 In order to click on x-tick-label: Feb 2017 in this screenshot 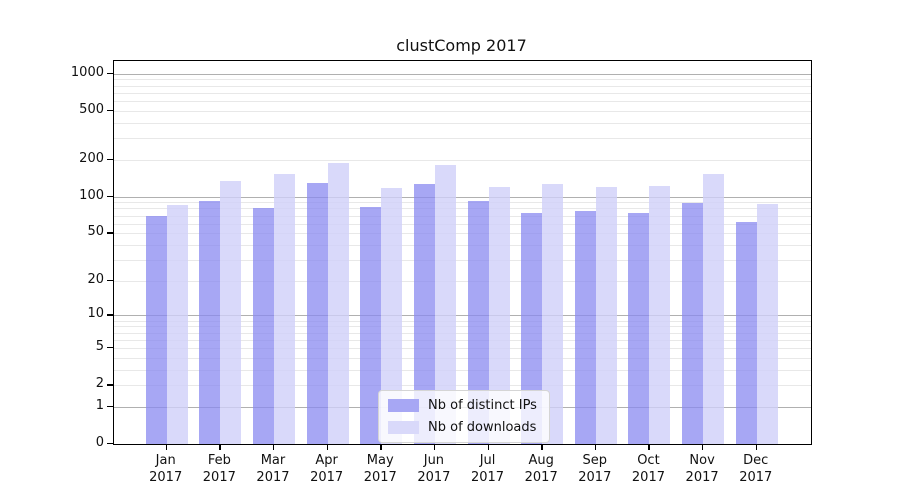, I will do `click(219, 469)`.